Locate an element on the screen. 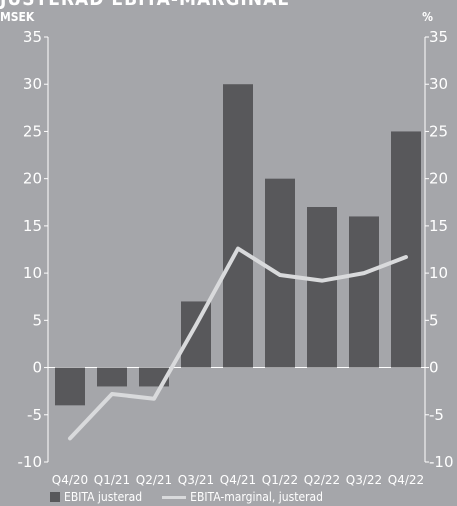  left-tick-label: 25 is located at coordinates (32, 131).